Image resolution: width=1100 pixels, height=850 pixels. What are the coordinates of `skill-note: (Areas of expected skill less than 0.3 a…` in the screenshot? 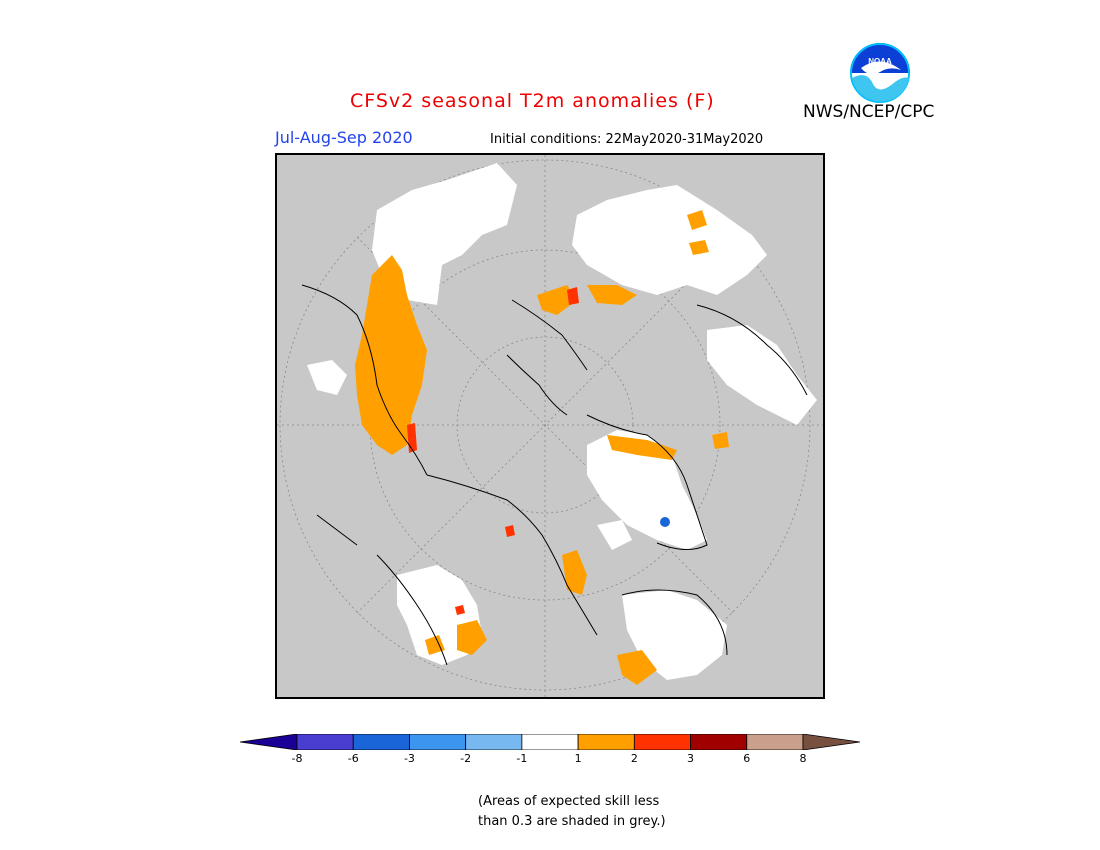 It's located at (572, 811).